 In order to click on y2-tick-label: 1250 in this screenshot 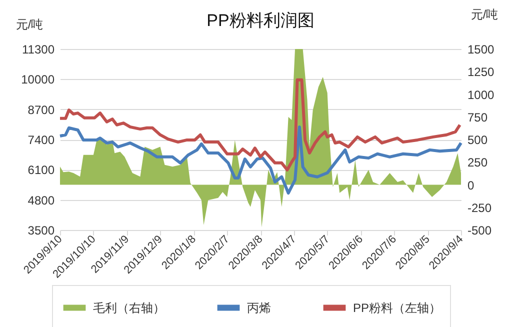, I will do `click(481, 72)`.